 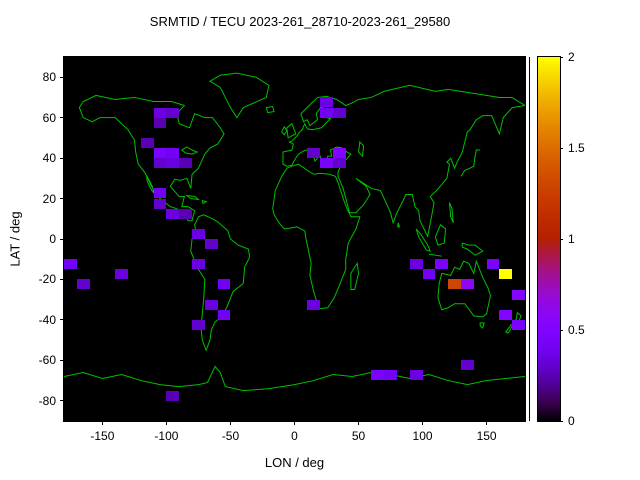 What do you see at coordinates (270, 110) in the screenshot?
I see `coastline-iceland` at bounding box center [270, 110].